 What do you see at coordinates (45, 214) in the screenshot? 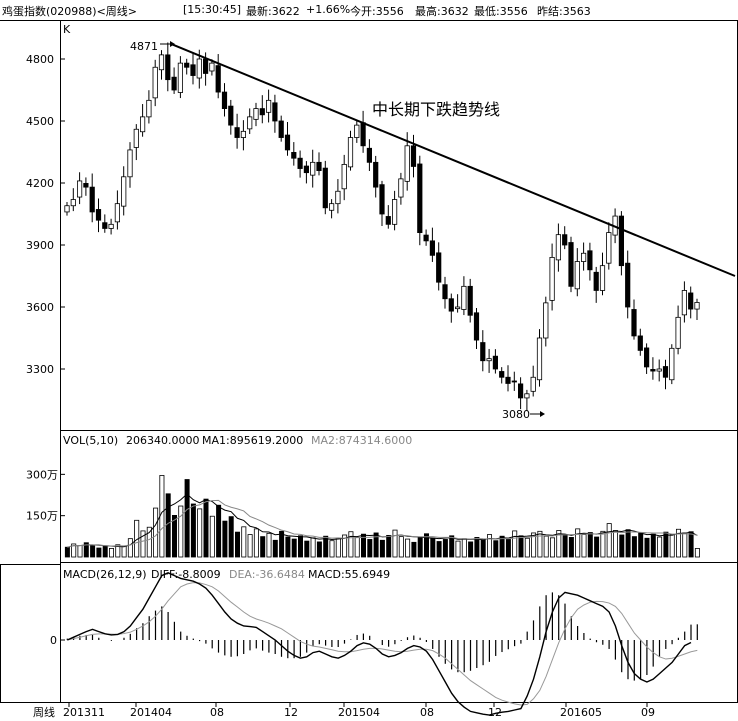
I see `price-y-axis: 4800 4500 4200 3900 3600 3300` at bounding box center [45, 214].